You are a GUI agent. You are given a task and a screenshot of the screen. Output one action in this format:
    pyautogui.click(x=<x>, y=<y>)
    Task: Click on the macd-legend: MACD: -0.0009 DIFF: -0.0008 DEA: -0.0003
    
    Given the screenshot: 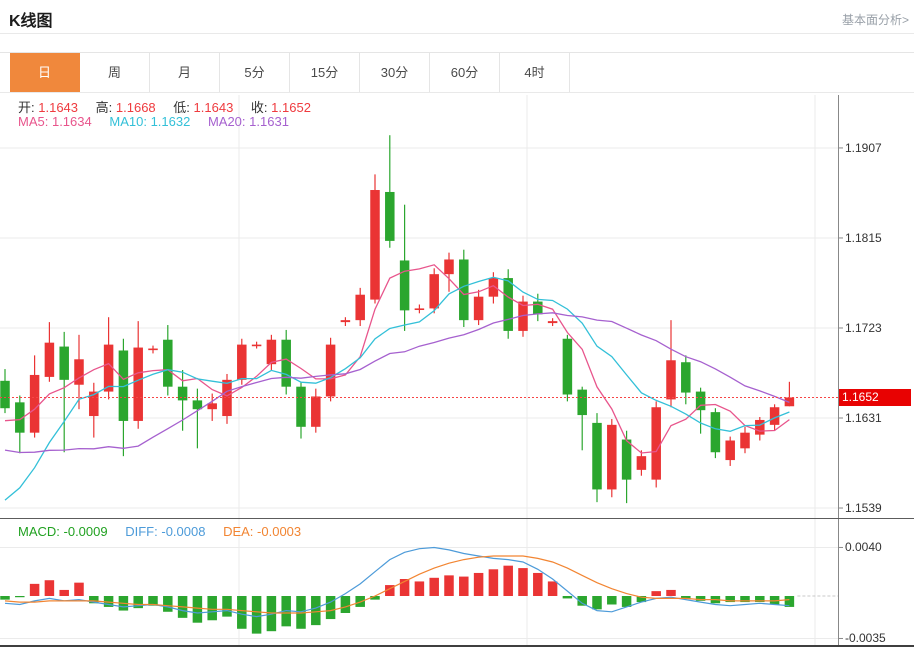 What is the action you would take?
    pyautogui.click(x=166, y=531)
    